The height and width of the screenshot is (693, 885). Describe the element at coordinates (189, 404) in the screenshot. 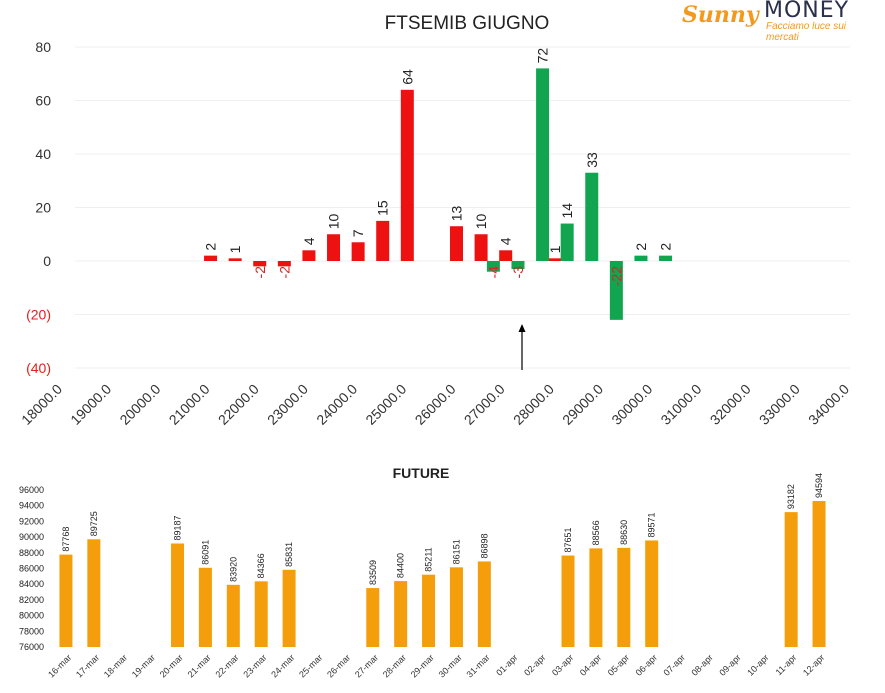

I see `x-tick-label: 21000.0` at that location.